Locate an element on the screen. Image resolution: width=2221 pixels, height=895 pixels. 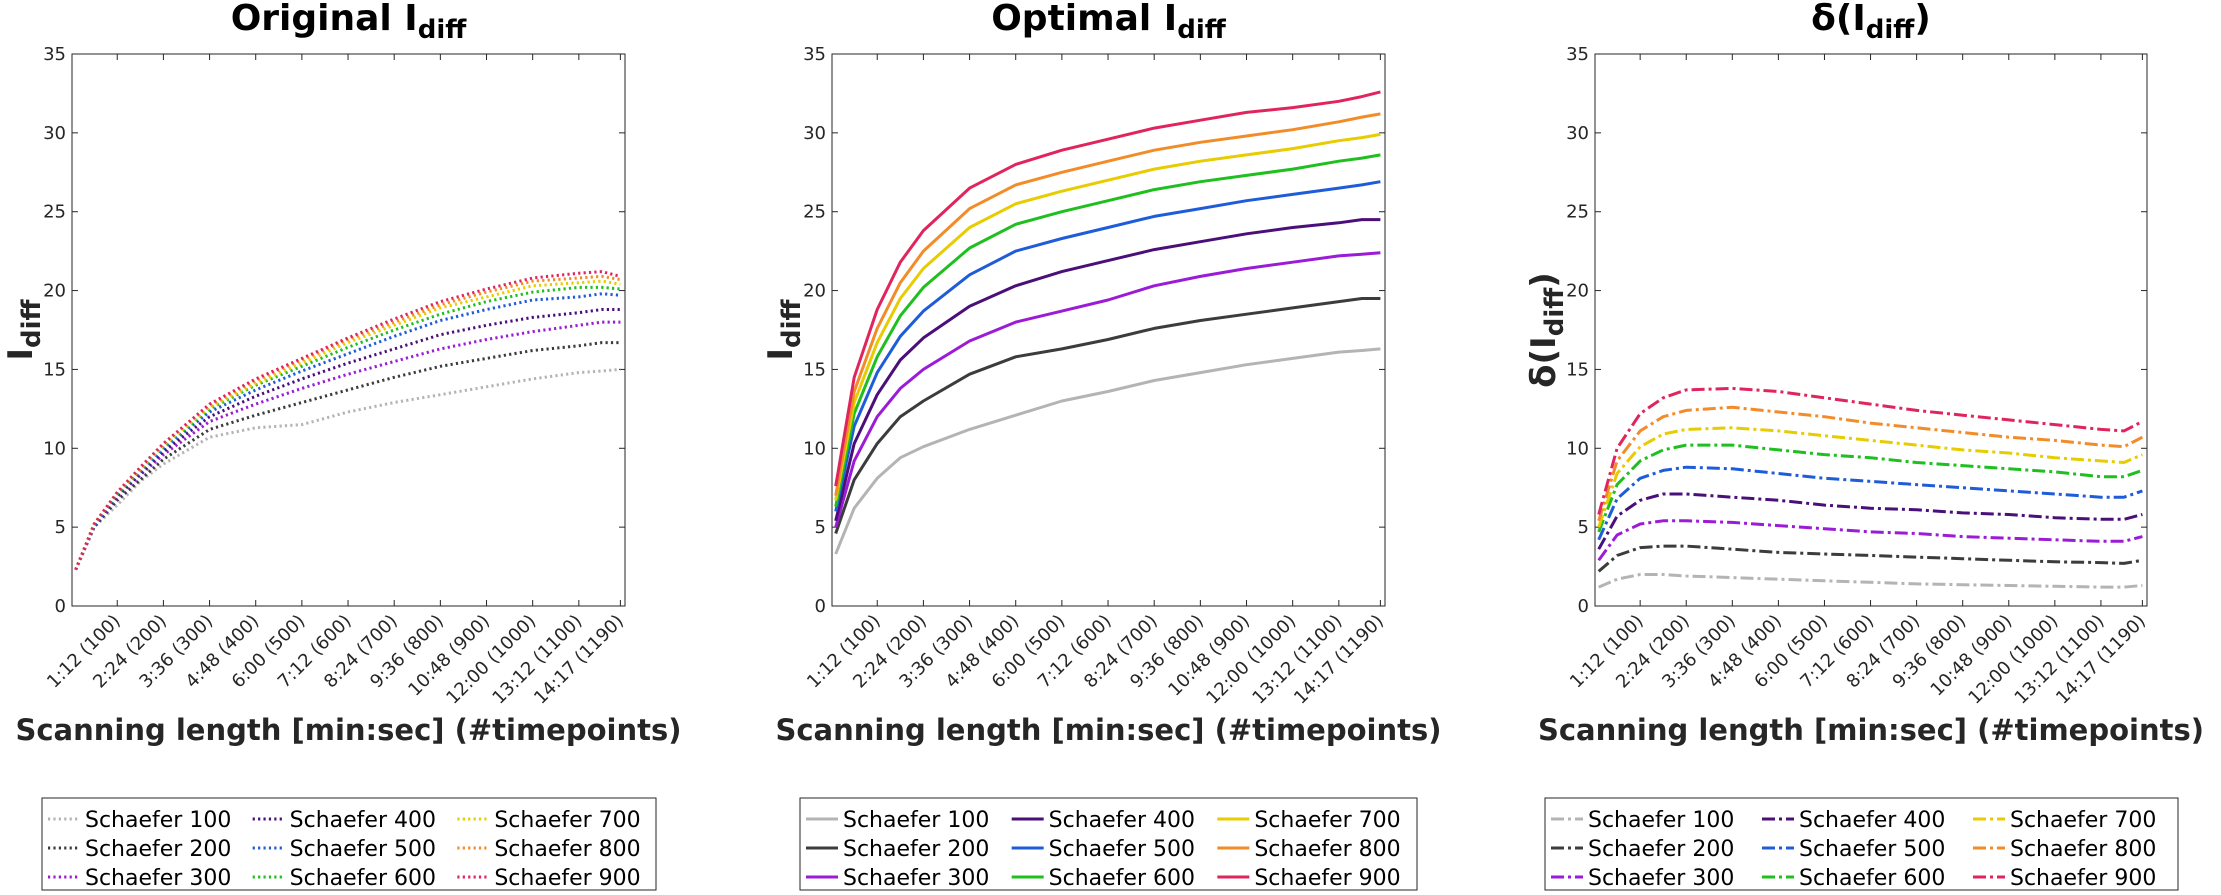
chart-title: Original Idiff is located at coordinates (349, 22).